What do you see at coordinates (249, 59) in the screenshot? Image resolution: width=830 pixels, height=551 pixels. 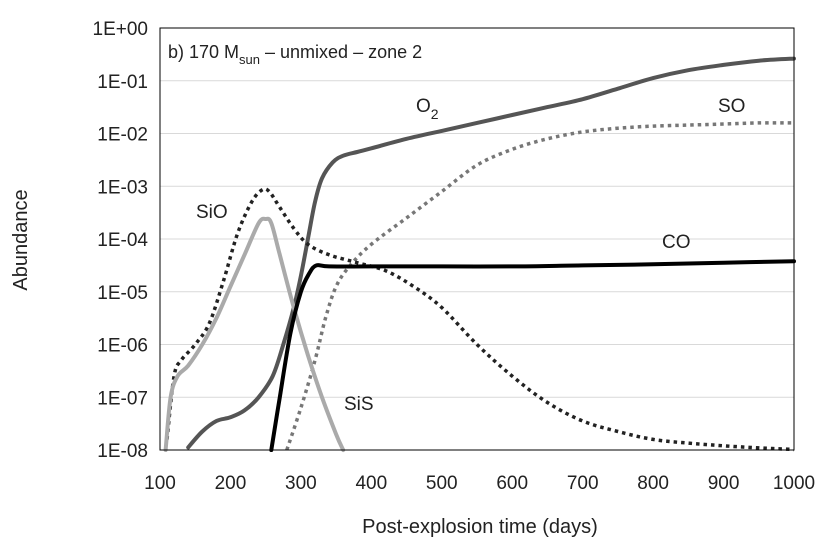 I see `chart-title-subscript: sun` at bounding box center [249, 59].